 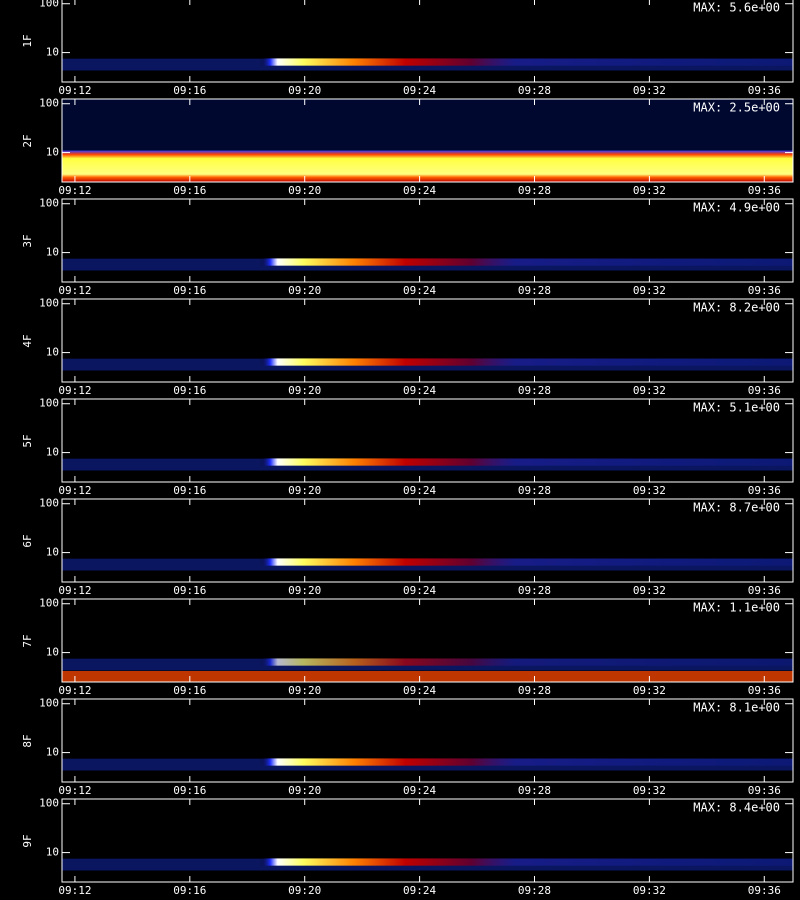 I want to click on y-axis-label: 2F, so click(x=27, y=140).